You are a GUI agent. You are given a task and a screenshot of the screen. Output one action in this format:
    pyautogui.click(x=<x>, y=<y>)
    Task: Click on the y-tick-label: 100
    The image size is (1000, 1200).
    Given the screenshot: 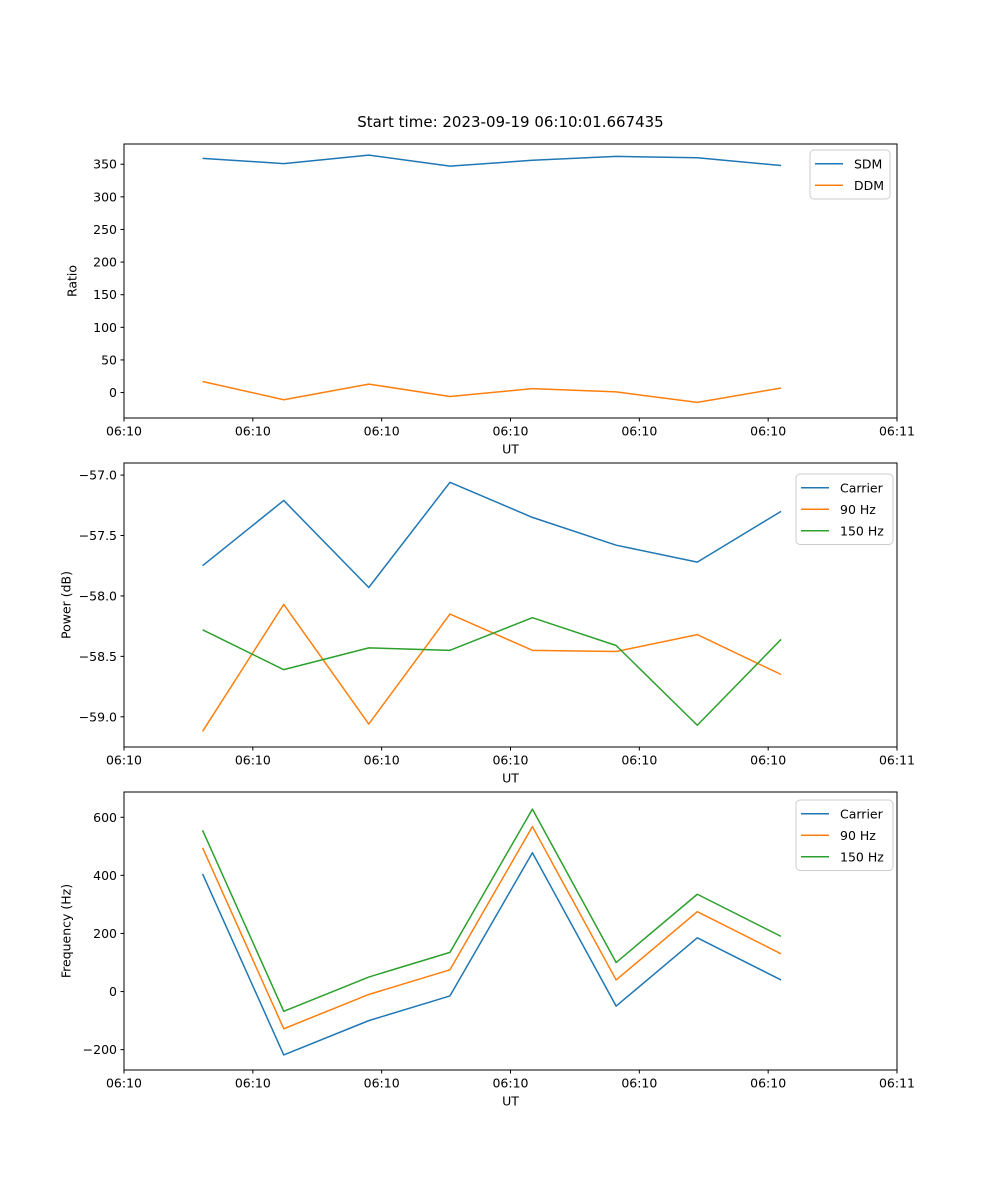 What is the action you would take?
    pyautogui.click(x=105, y=327)
    